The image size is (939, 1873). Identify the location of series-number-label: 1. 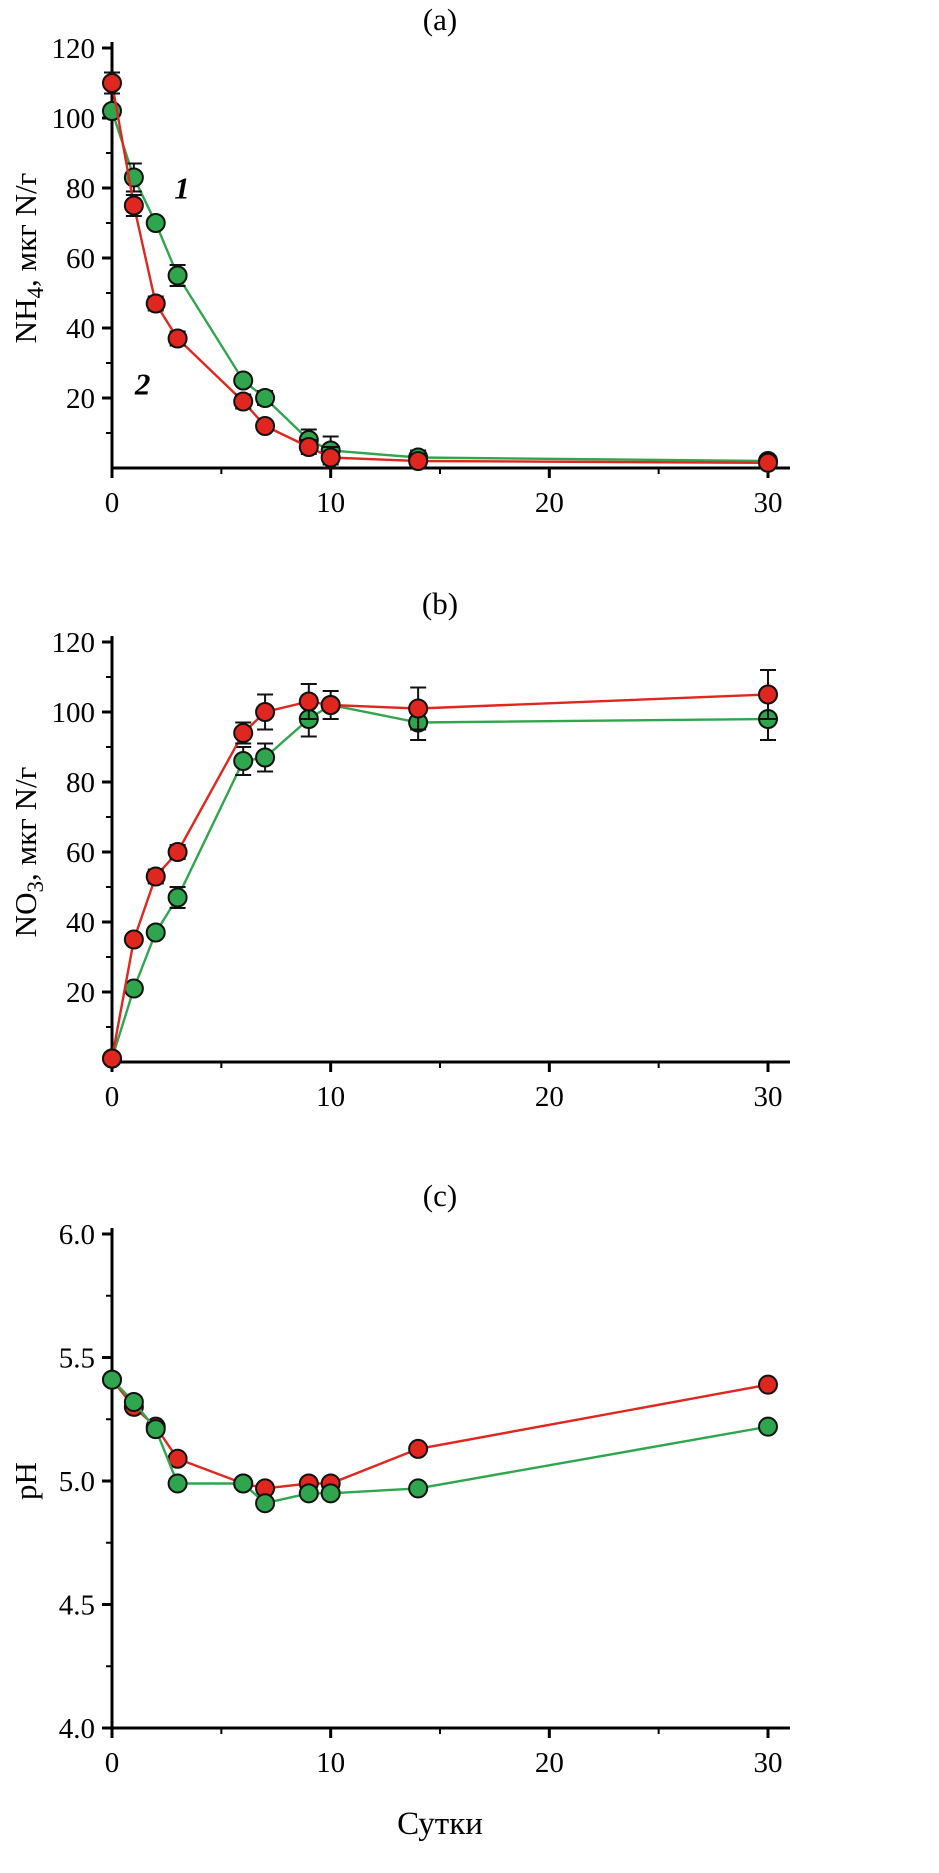
(182, 188).